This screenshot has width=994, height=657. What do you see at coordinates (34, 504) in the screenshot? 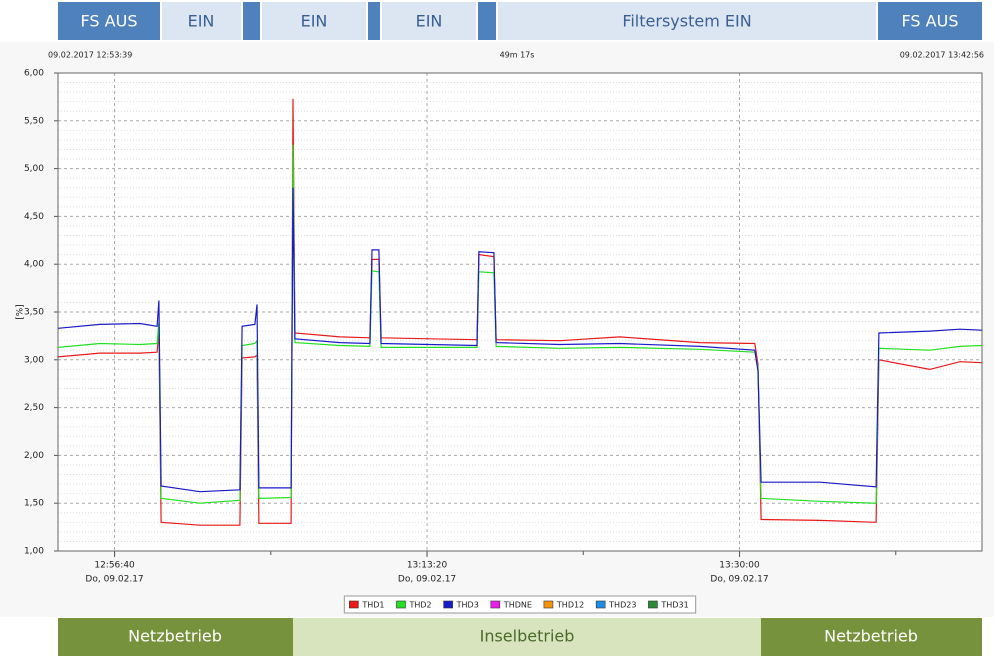
I see `y-tick-label: 1,50` at bounding box center [34, 504].